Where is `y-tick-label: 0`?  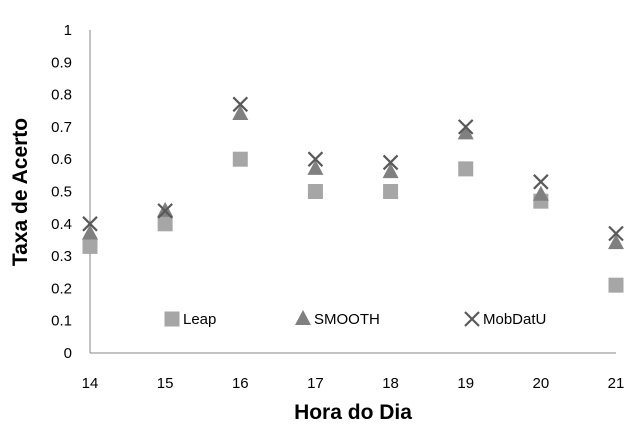
y-tick-label: 0 is located at coordinates (68, 353).